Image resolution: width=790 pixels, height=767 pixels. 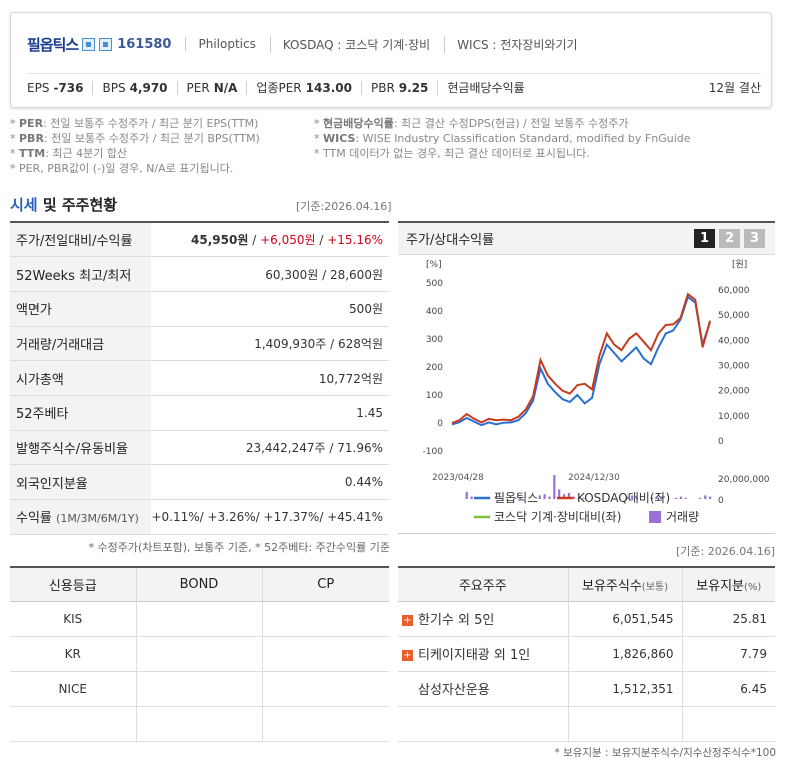 I want to click on table-header-row: 주요주주 보유주식수(보통) 보유지분(%), so click(x=586, y=584).